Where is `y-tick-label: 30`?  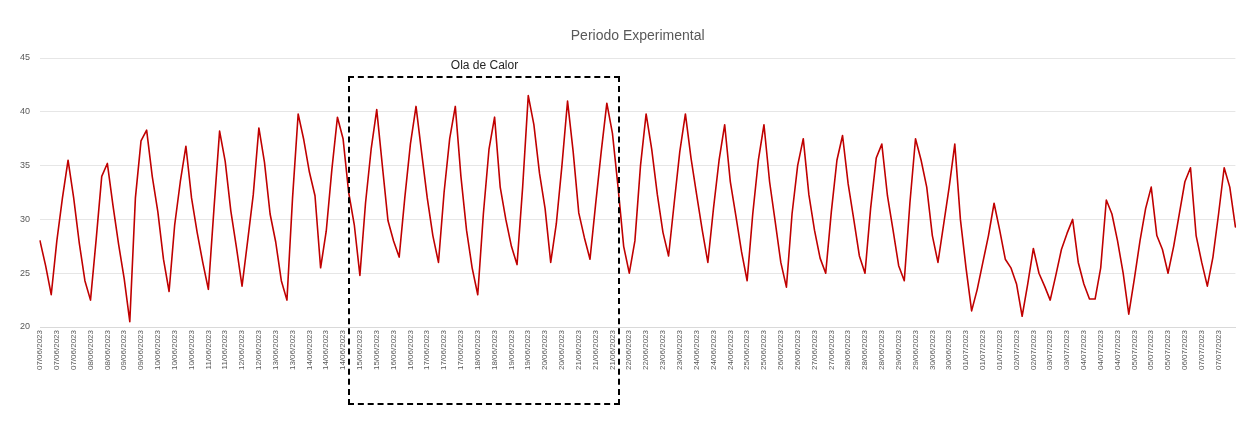 y-tick-label: 30 is located at coordinates (24, 218).